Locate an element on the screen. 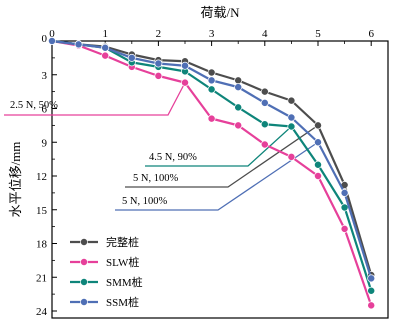 The width and height of the screenshot is (396, 325). y-tick-label: 21 is located at coordinates (41, 278).